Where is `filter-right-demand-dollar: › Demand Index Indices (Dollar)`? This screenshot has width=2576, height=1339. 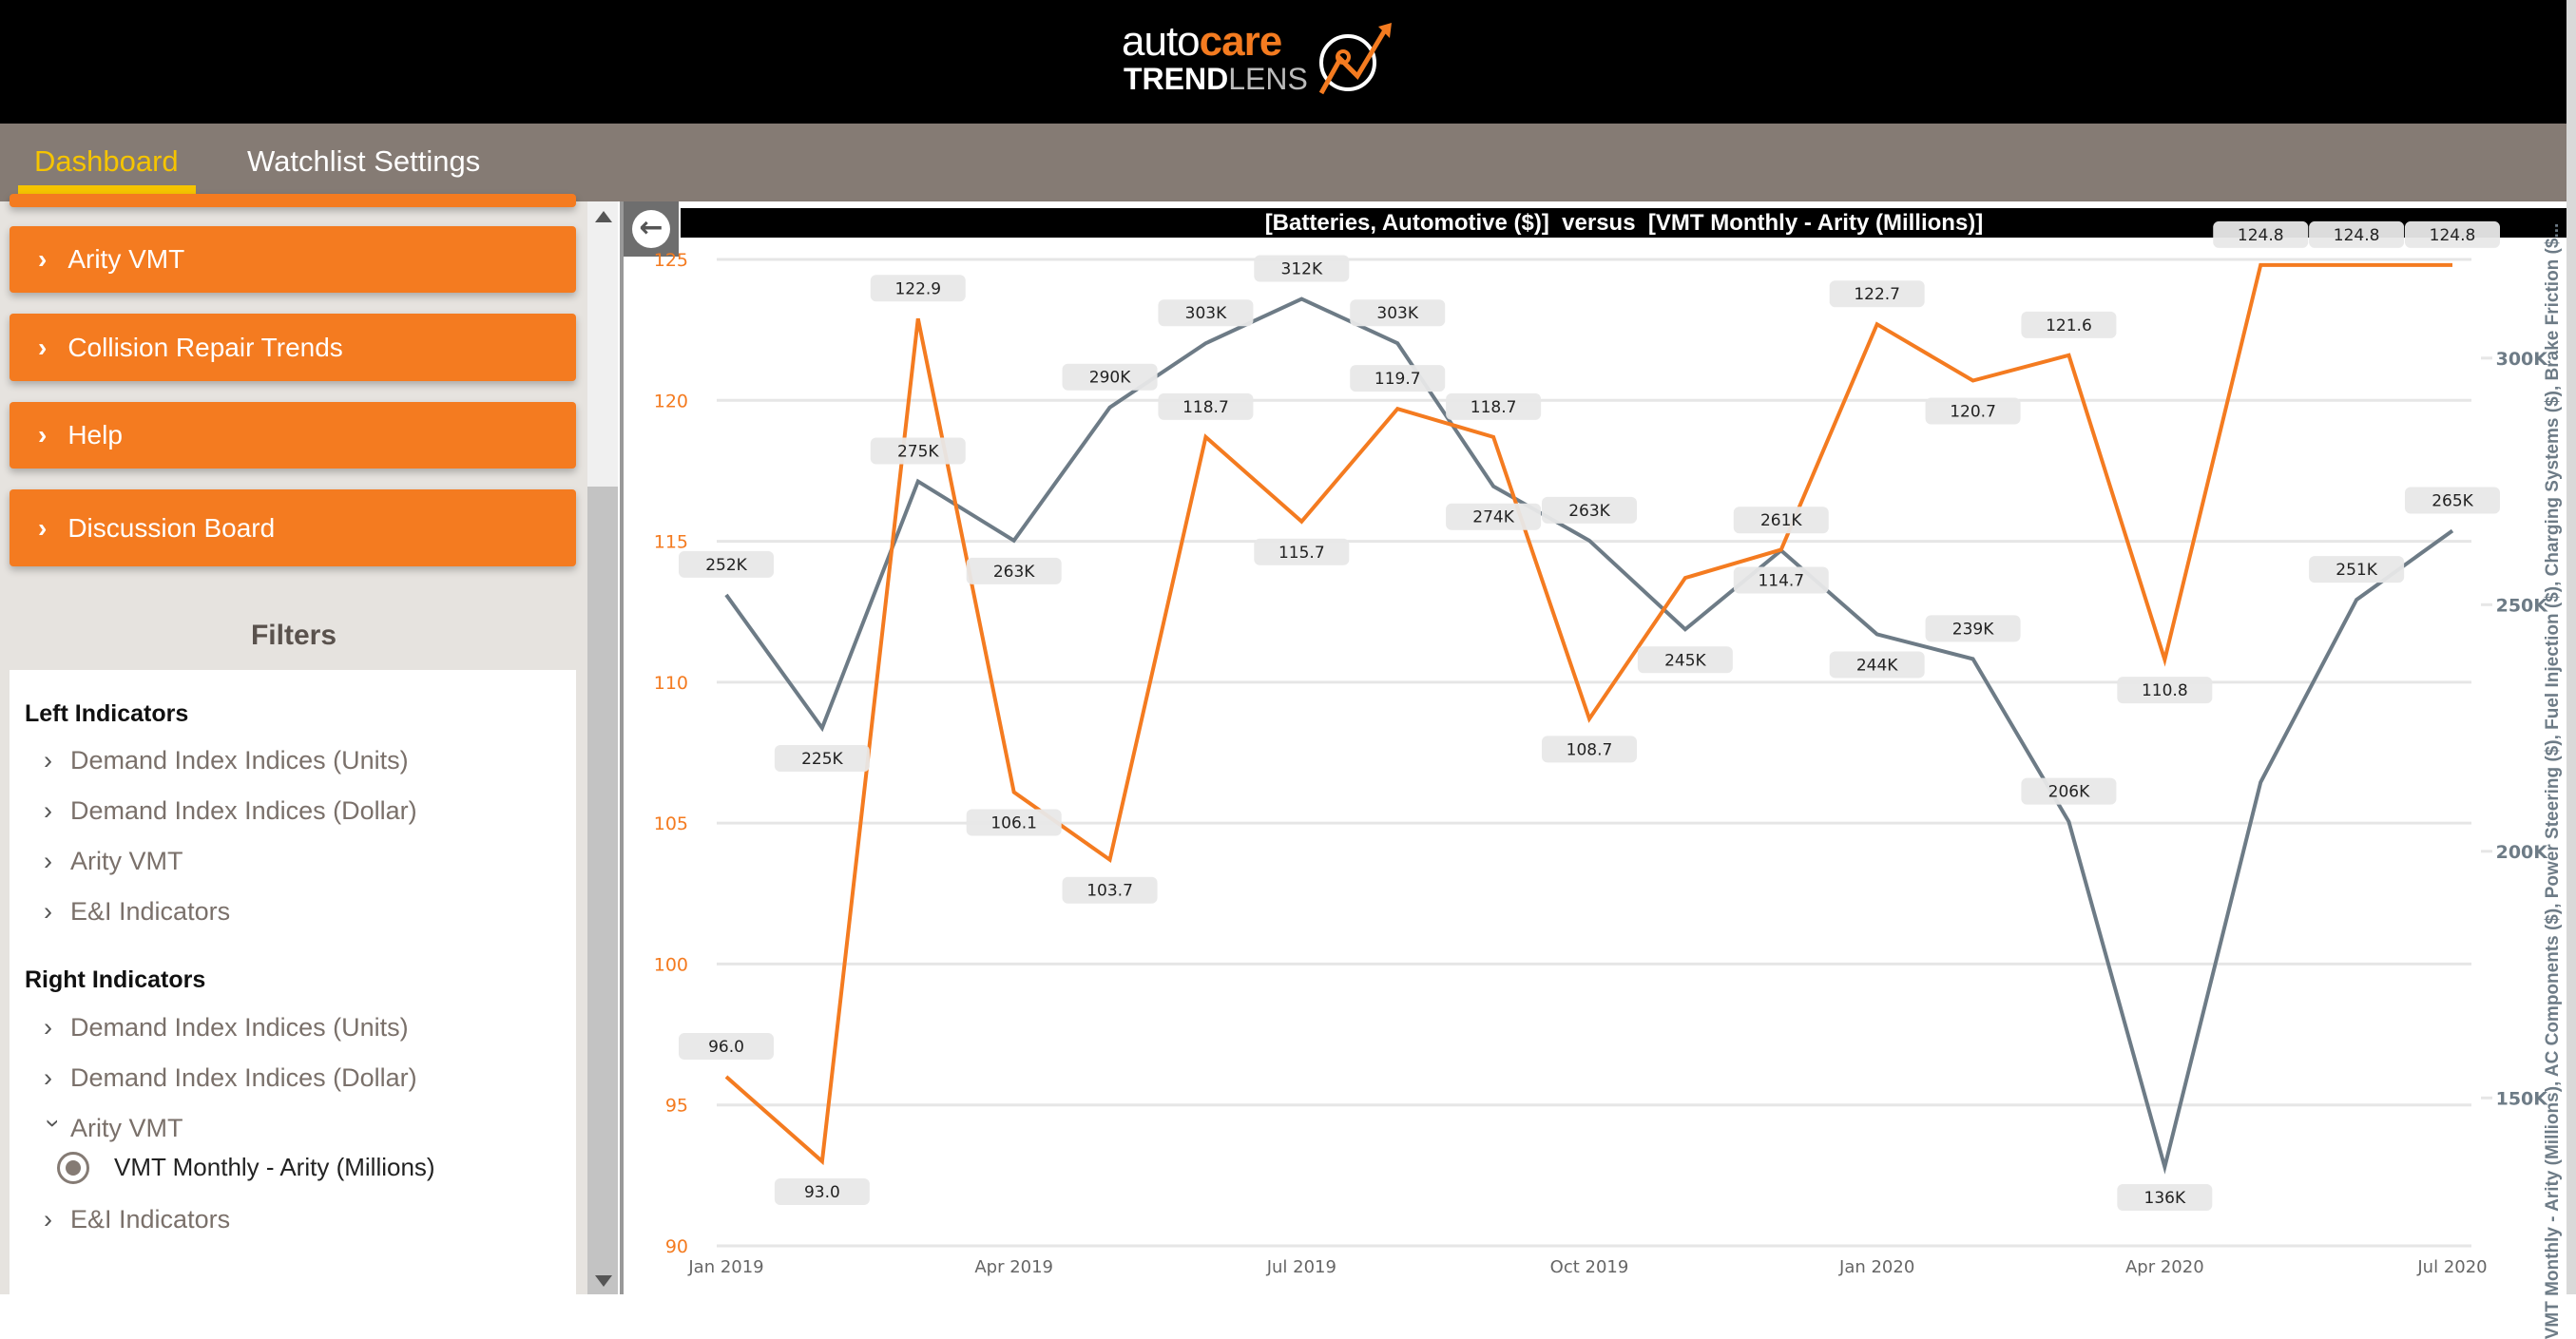
filter-right-demand-dollar: › Demand Index Indices (Dollar) is located at coordinates (231, 1078).